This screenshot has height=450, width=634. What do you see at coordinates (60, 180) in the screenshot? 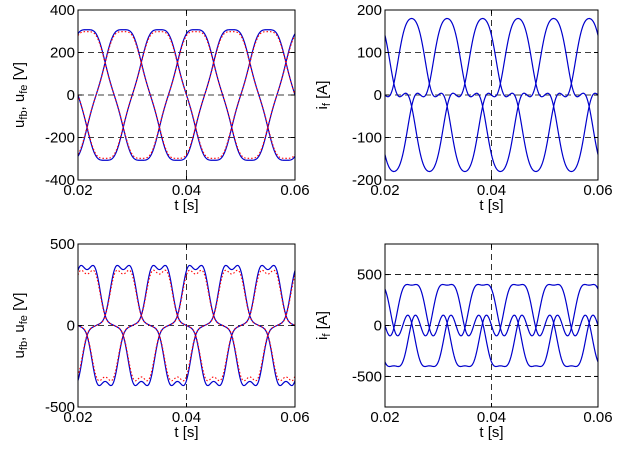
I see `y-tick-label: -400` at bounding box center [60, 180].